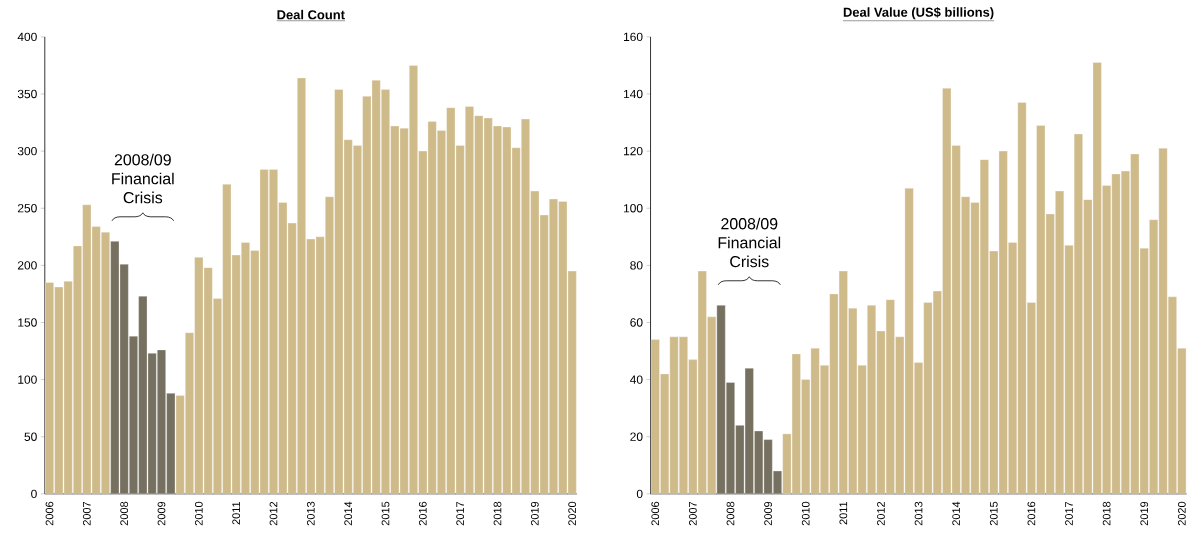 Image resolution: width=1195 pixels, height=543 pixels. What do you see at coordinates (27, 94) in the screenshot?
I see `y-tick-label: 350` at bounding box center [27, 94].